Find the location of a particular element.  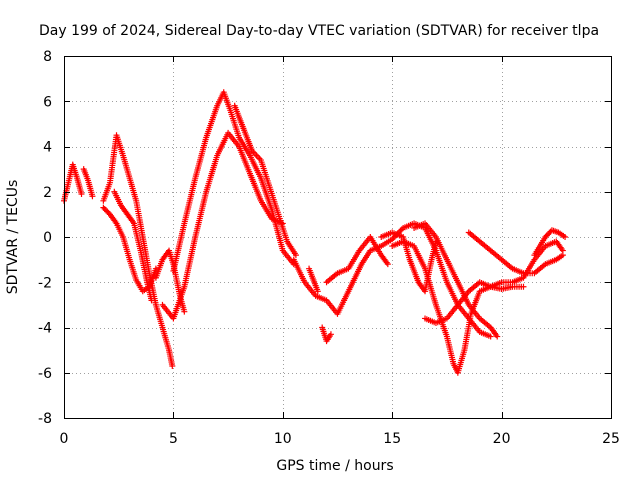

series-arc-j is located at coordinates (319, 286).